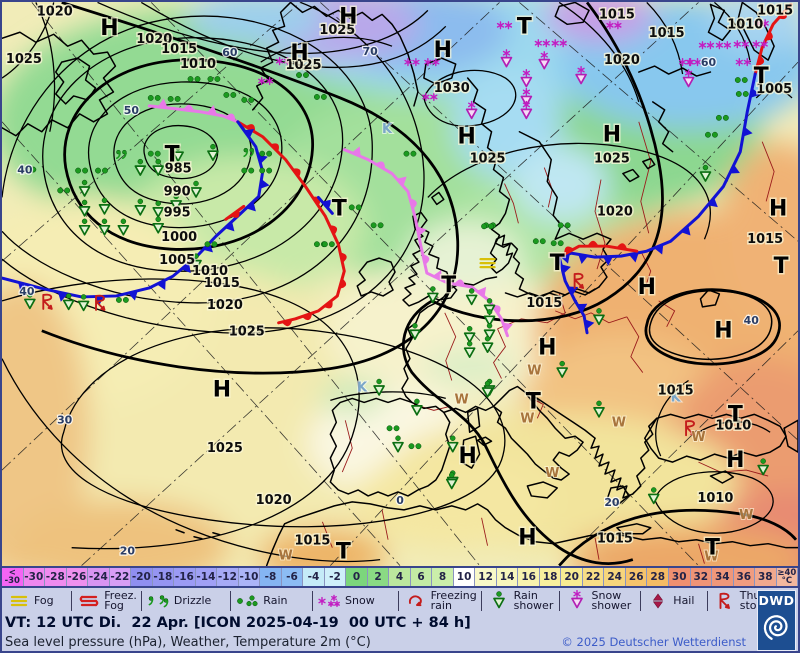 The image size is (800, 653). What do you see at coordinates (600, 600) in the screenshot?
I see `legend-item-snow: Snow shower` at bounding box center [600, 600].